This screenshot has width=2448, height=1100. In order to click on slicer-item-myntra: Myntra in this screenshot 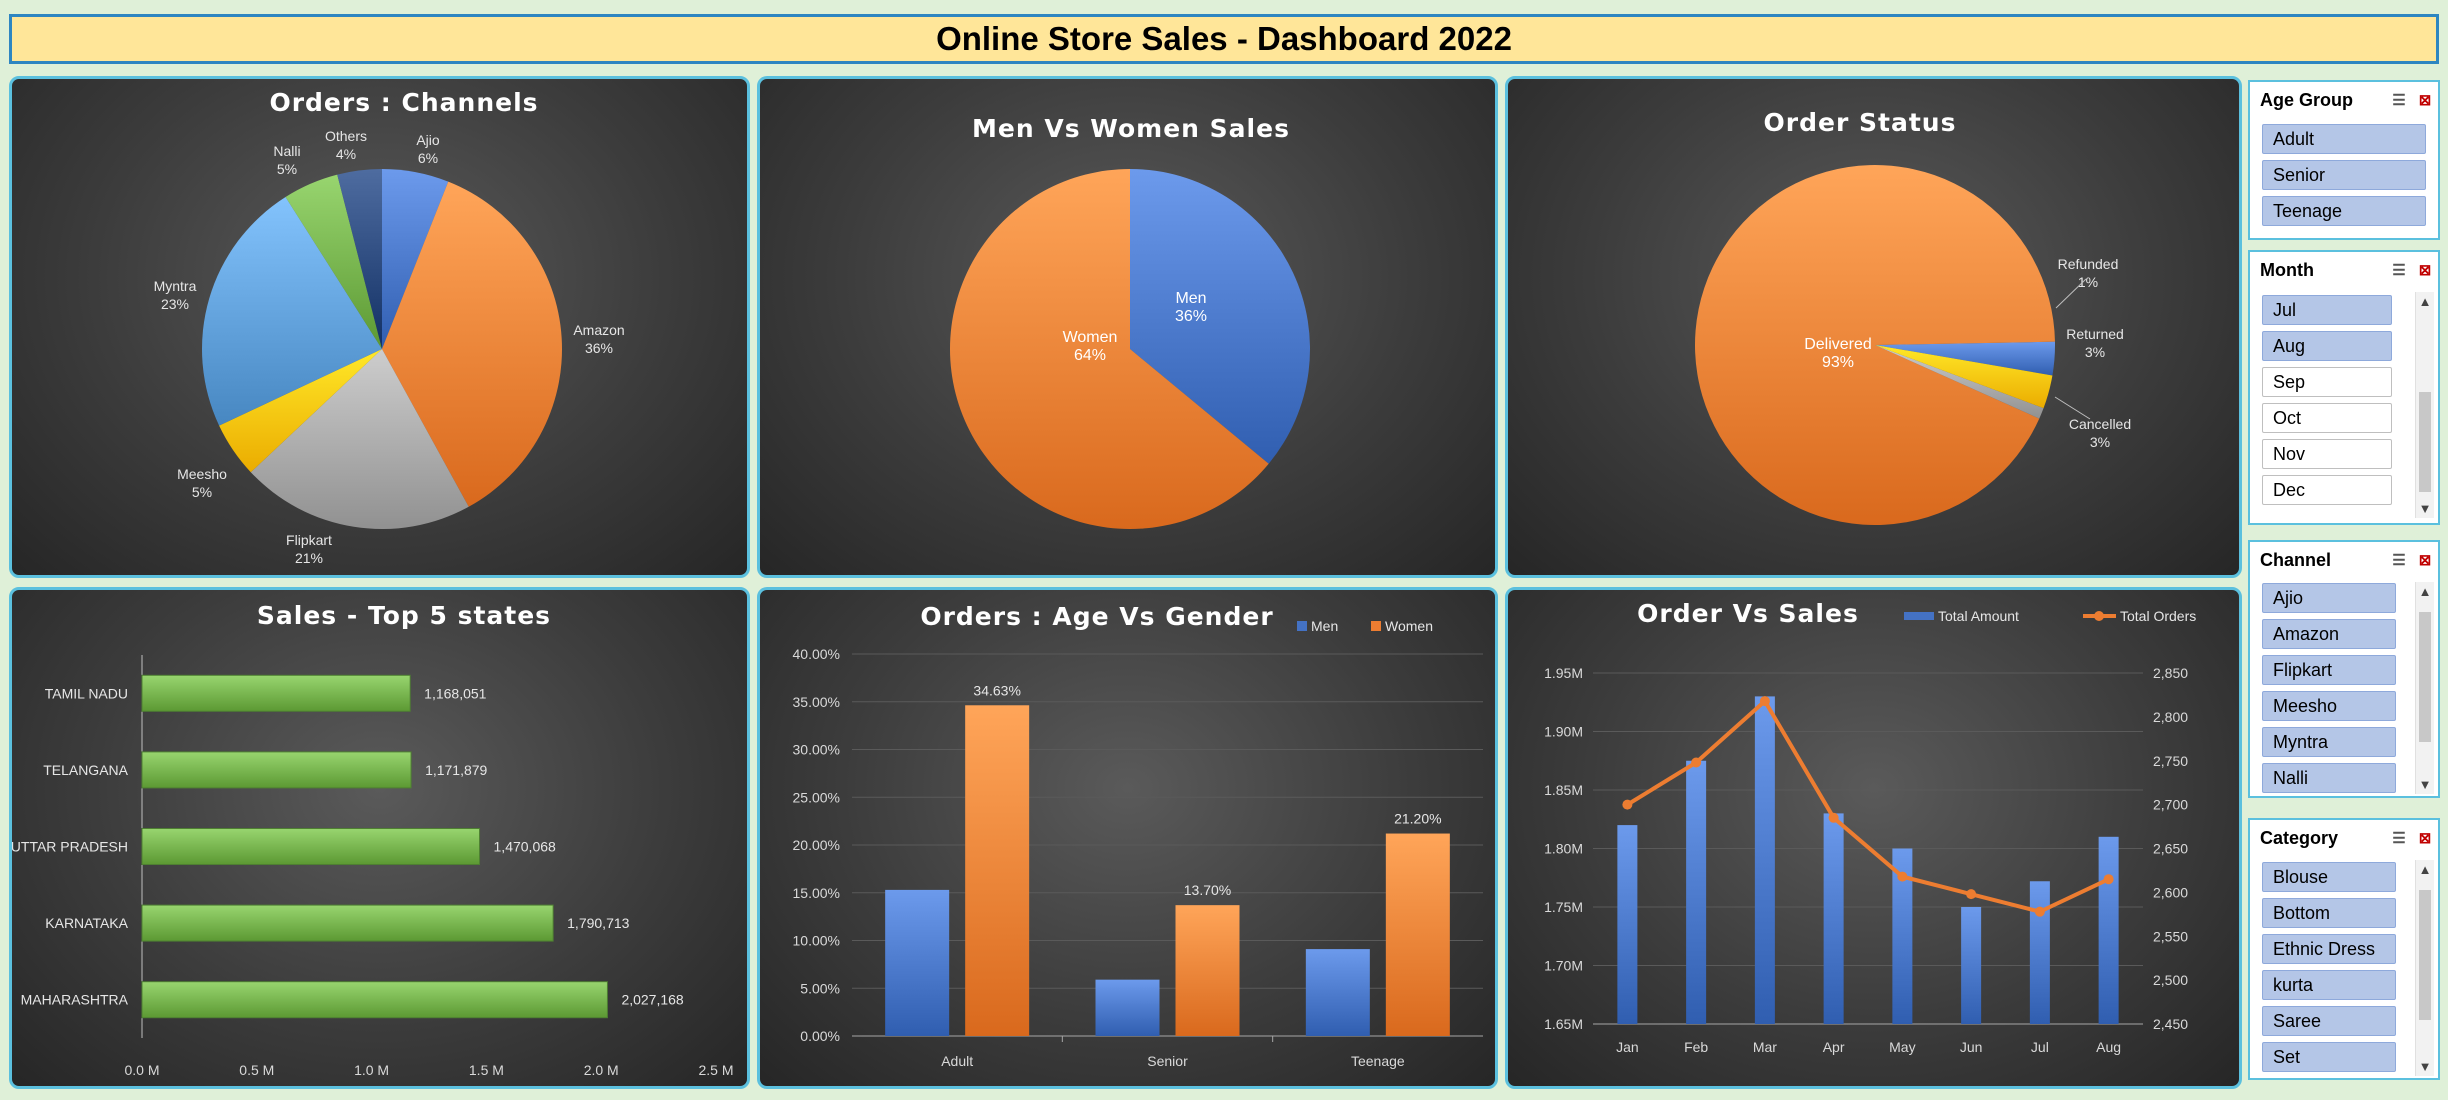, I will do `click(2329, 742)`.